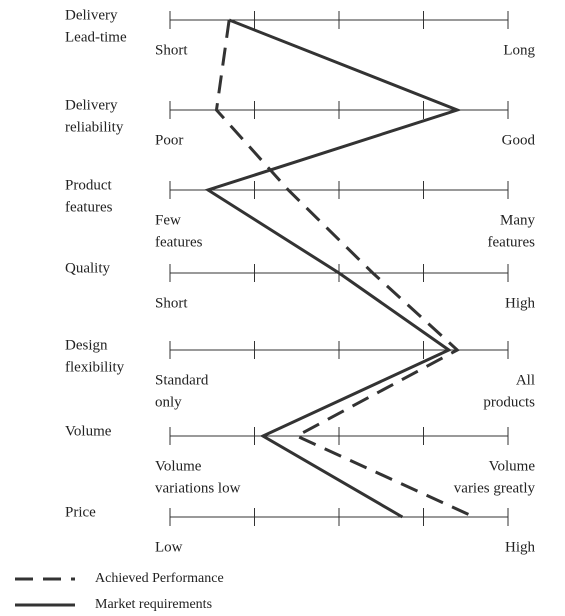 This screenshot has height=616, width=565. What do you see at coordinates (519, 140) in the screenshot?
I see `high-label: Good` at bounding box center [519, 140].